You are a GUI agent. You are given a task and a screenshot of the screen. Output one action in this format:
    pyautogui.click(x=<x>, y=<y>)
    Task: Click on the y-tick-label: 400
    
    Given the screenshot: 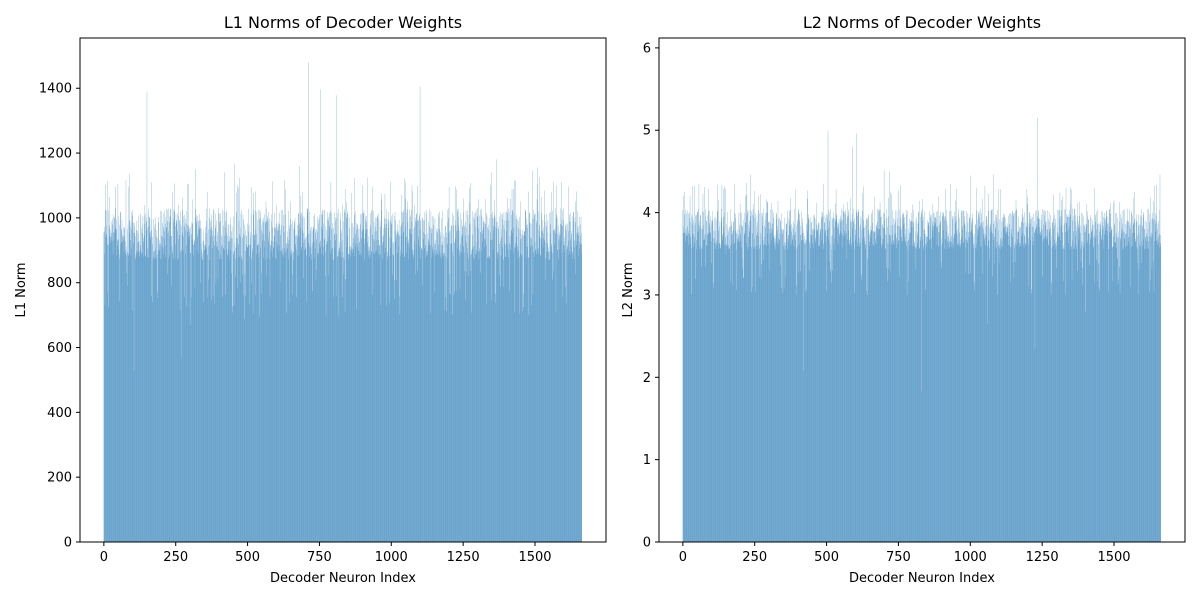 What is the action you would take?
    pyautogui.click(x=59, y=413)
    